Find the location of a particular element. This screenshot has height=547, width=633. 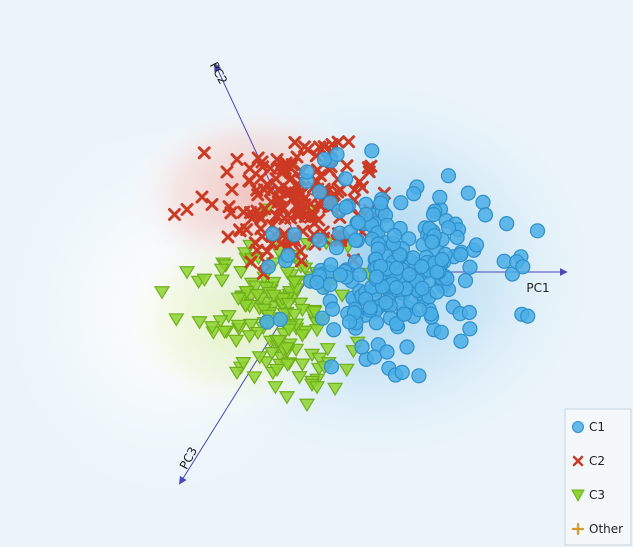

legend: C1 C2 C3 Other is located at coordinates (598, 477).